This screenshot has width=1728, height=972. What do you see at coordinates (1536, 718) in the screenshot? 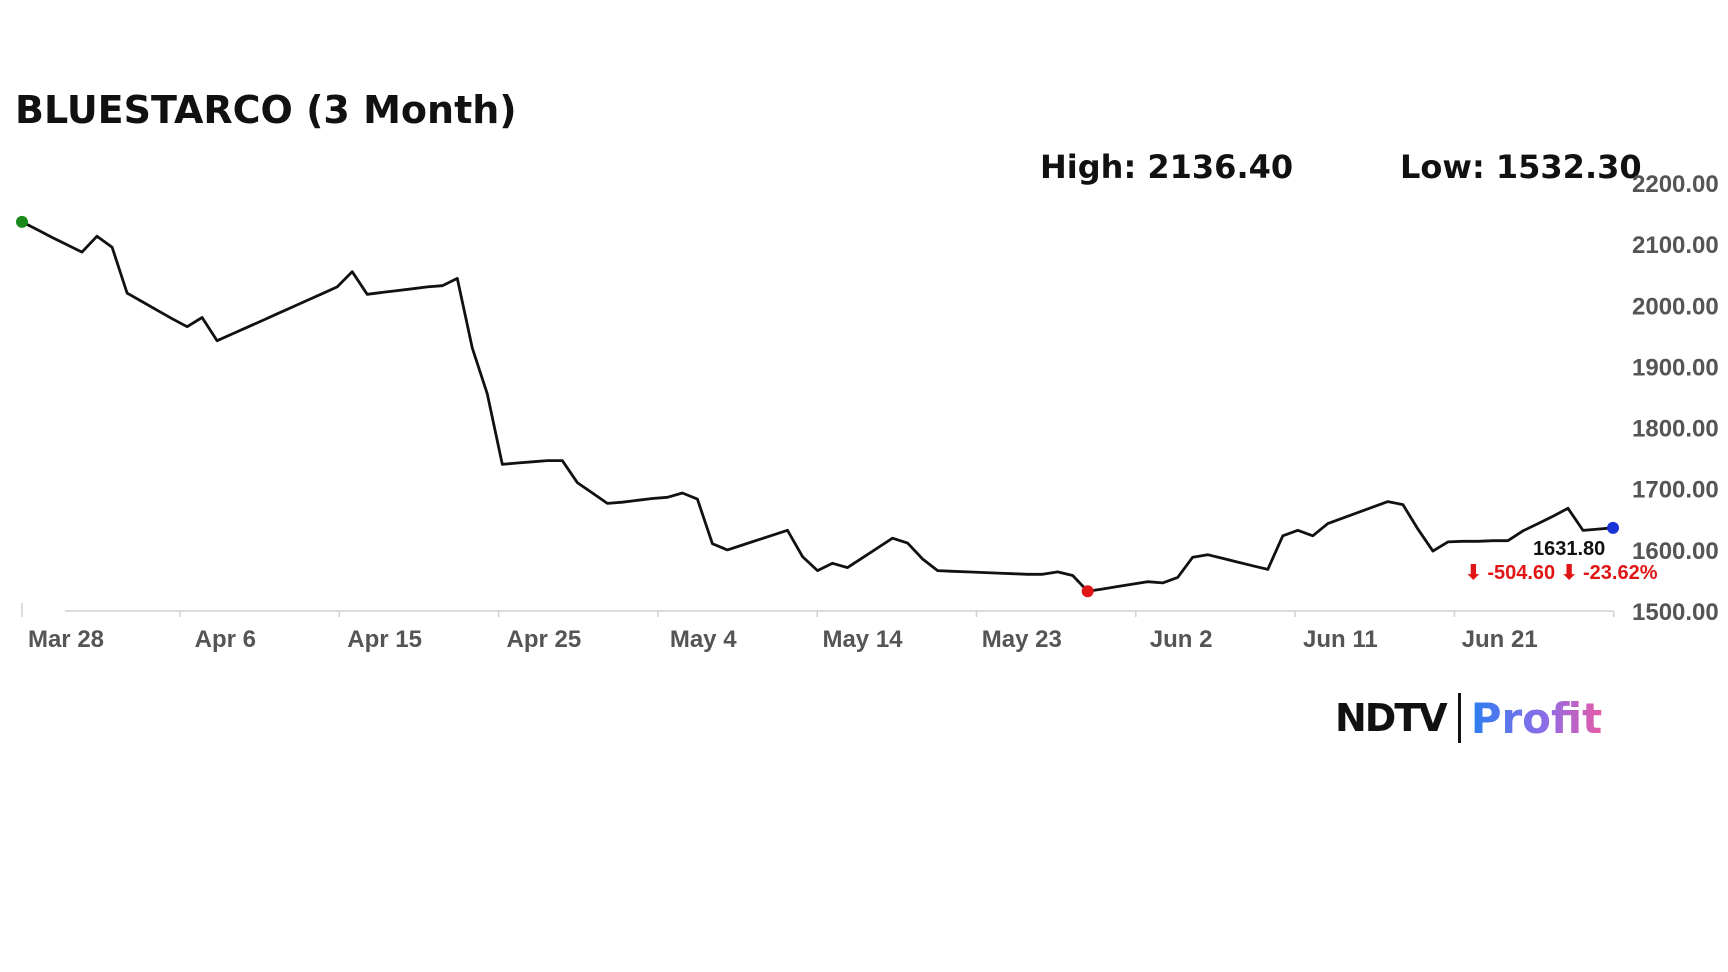
I see `logo-product: Profit` at bounding box center [1536, 718].